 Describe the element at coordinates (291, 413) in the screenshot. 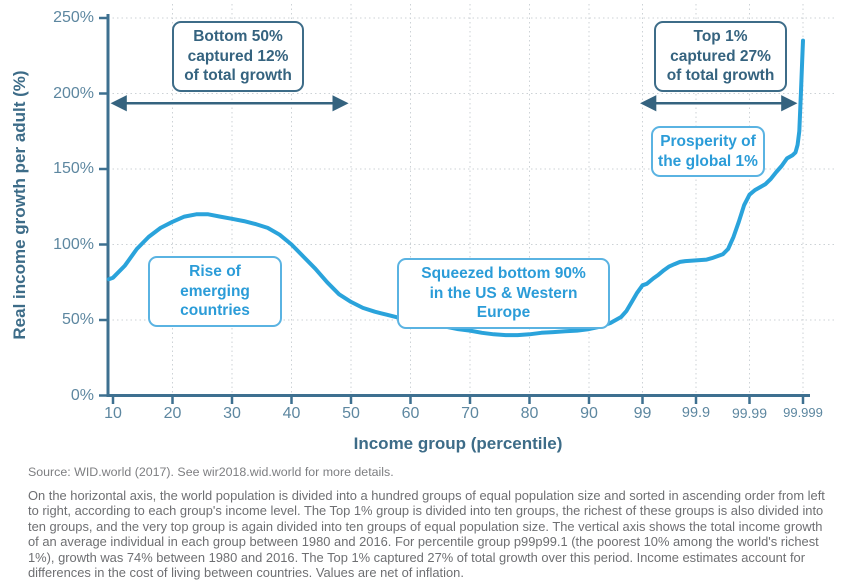

I see `x-tick-label: 40` at that location.